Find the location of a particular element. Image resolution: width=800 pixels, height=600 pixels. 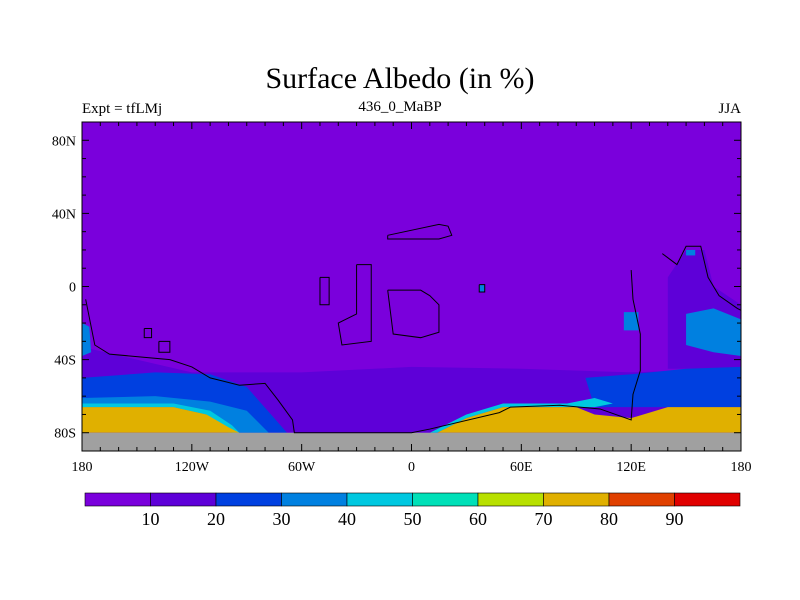

x-tick-label: 60W is located at coordinates (302, 467).